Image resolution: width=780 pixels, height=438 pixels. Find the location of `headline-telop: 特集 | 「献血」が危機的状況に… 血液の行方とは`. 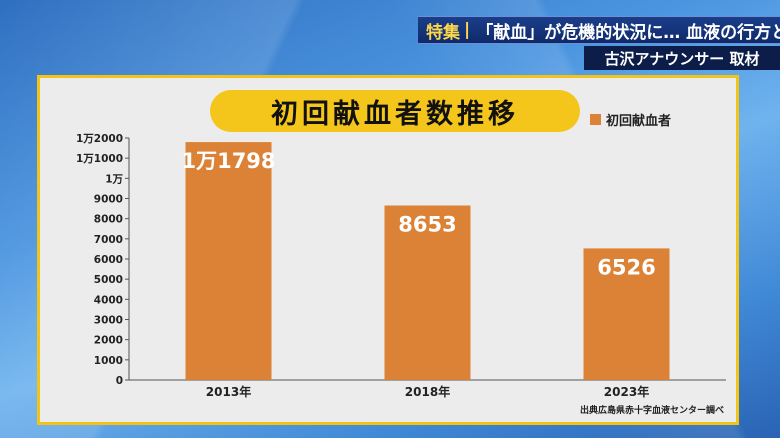

headline-telop: 特集 | 「献血」が危機的状況に… 血液の行方とは is located at coordinates (599, 30).